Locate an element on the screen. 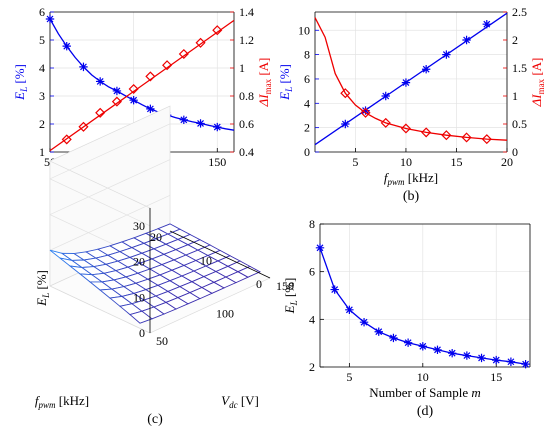  z-axis-label: EL [%] is located at coordinates (42, 288).